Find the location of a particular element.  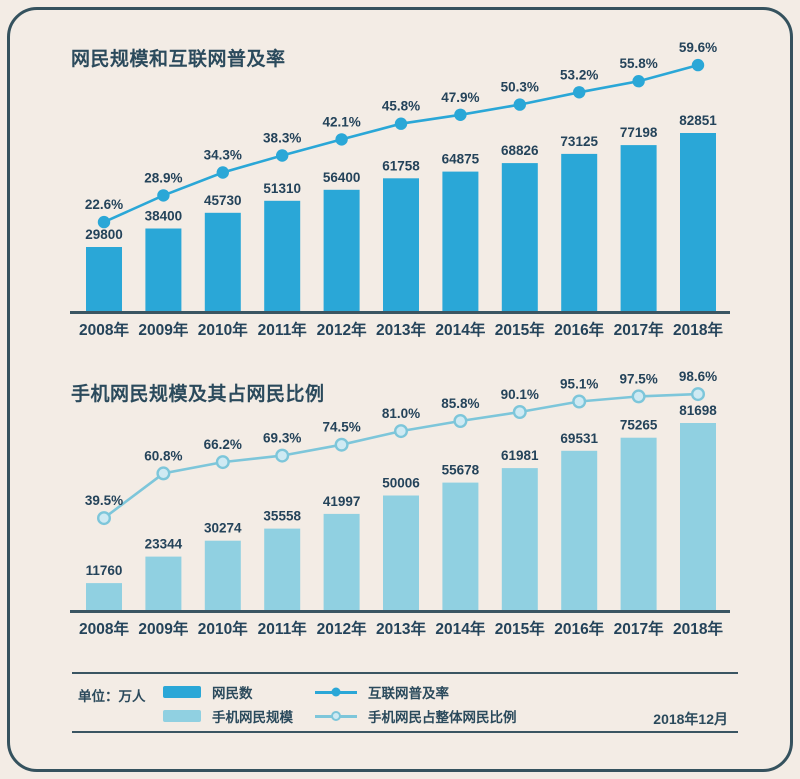

percent-label: 38.3% is located at coordinates (282, 138).